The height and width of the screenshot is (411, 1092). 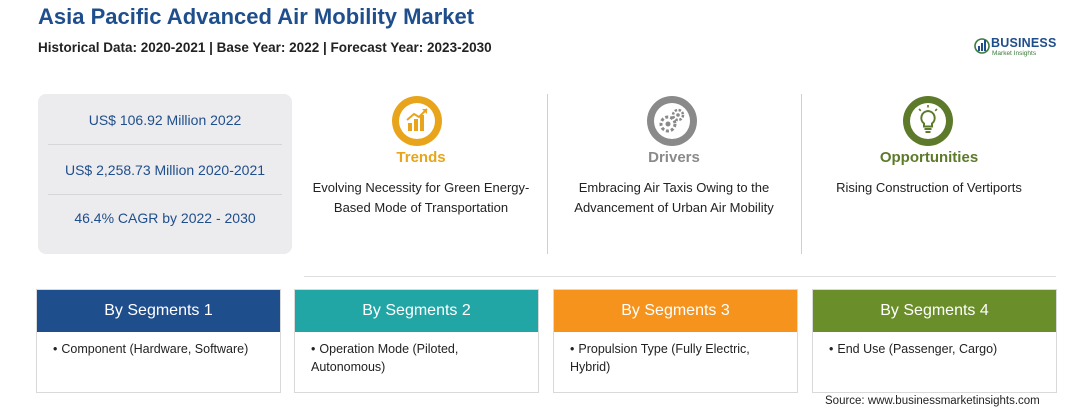 I want to click on trends-title: Trends, so click(x=421, y=157).